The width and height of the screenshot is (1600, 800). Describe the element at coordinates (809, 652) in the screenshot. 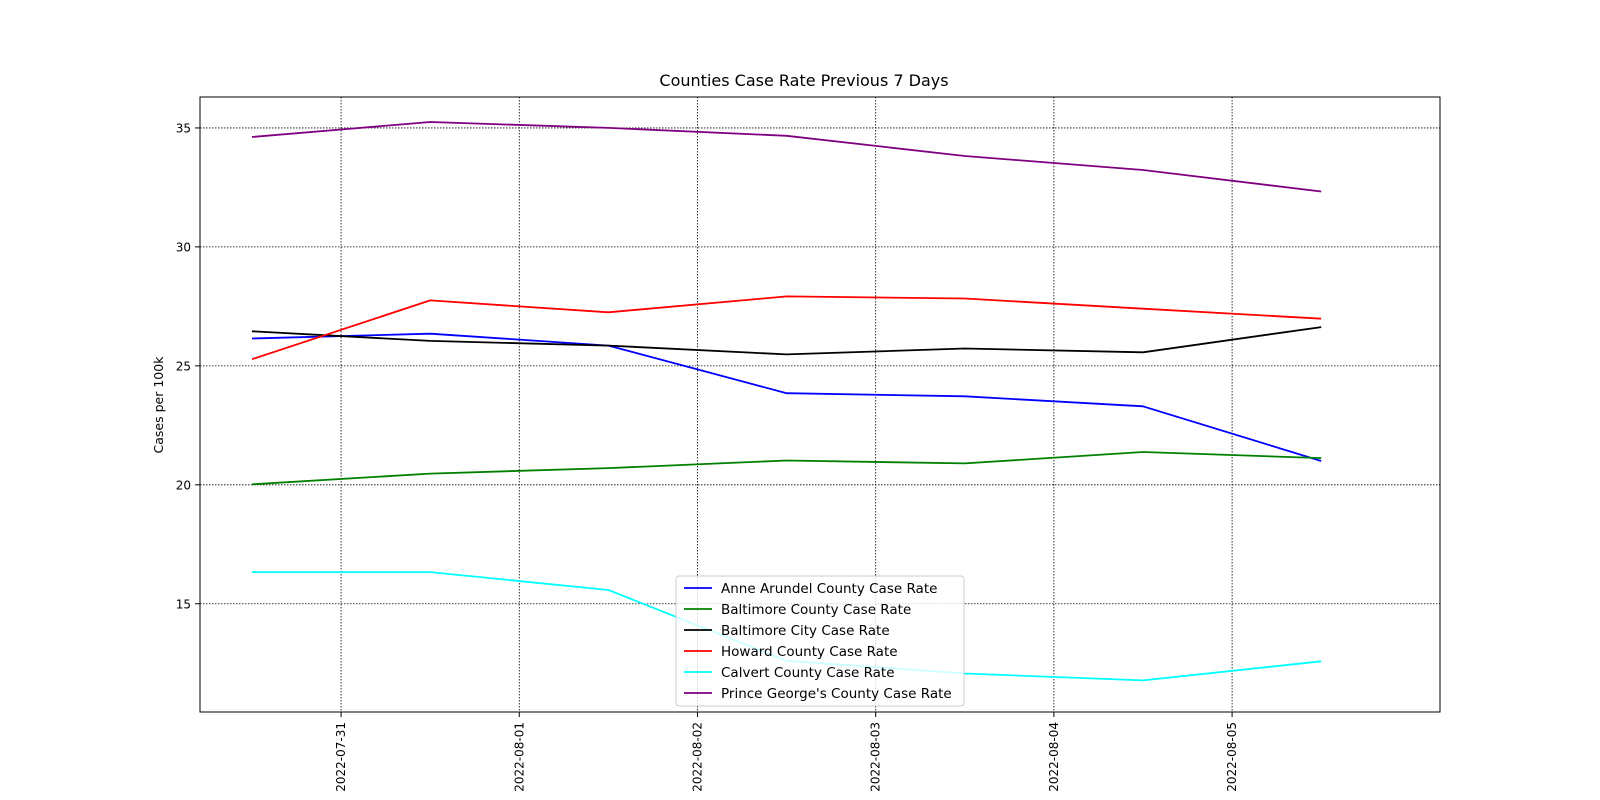

I see `legend-label-4: Howard County Case Rate` at that location.